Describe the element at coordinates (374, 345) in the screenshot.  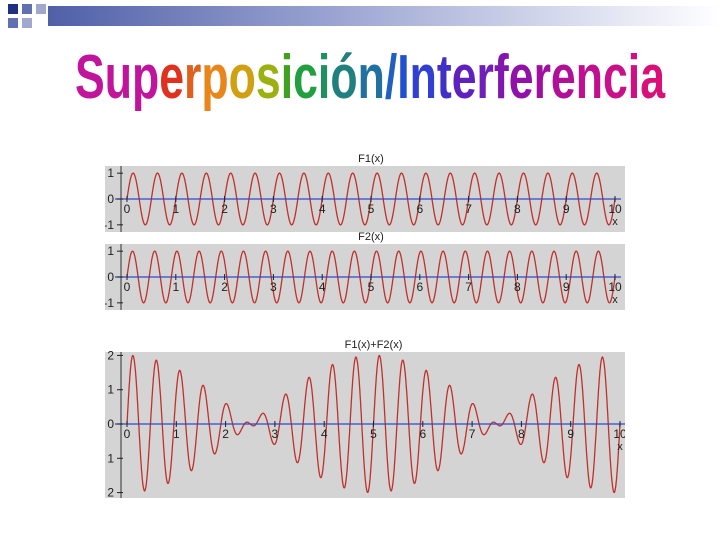
I see `plot-title: F1(x)+F2(x)` at that location.